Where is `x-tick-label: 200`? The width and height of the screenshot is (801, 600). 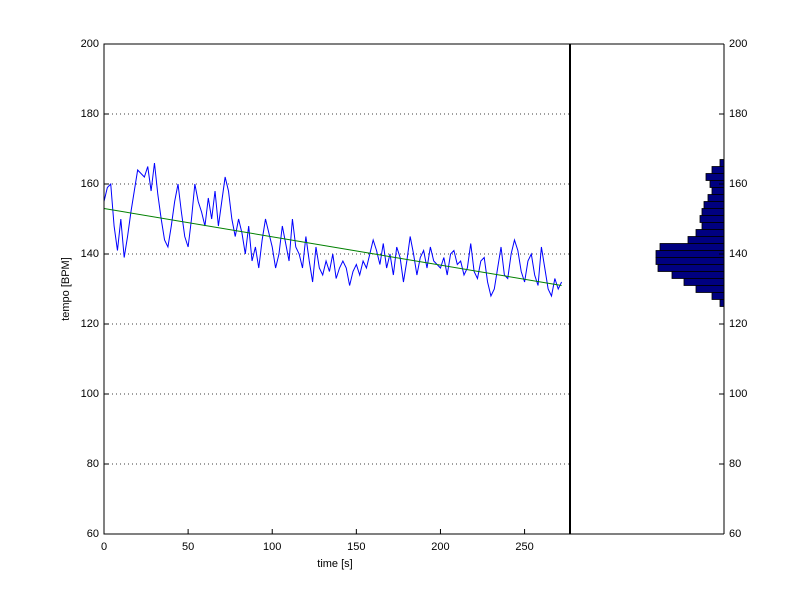
x-tick-label: 200 is located at coordinates (440, 547).